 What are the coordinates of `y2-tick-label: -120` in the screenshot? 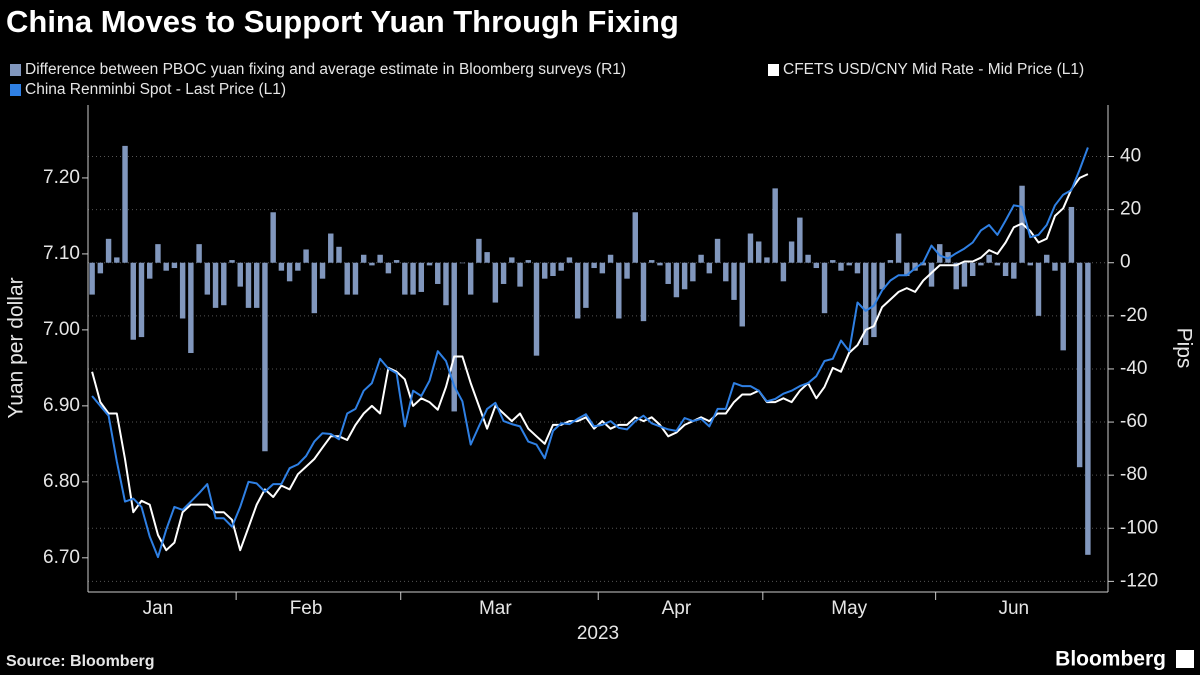 It's located at (1139, 580).